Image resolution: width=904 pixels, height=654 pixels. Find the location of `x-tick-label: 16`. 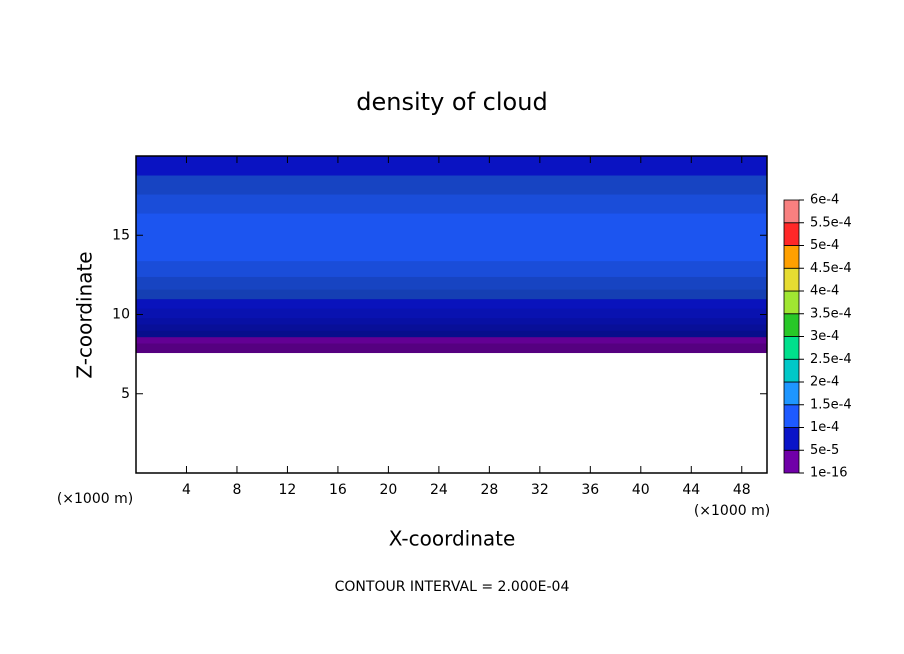

x-tick-label: 16 is located at coordinates (338, 490).